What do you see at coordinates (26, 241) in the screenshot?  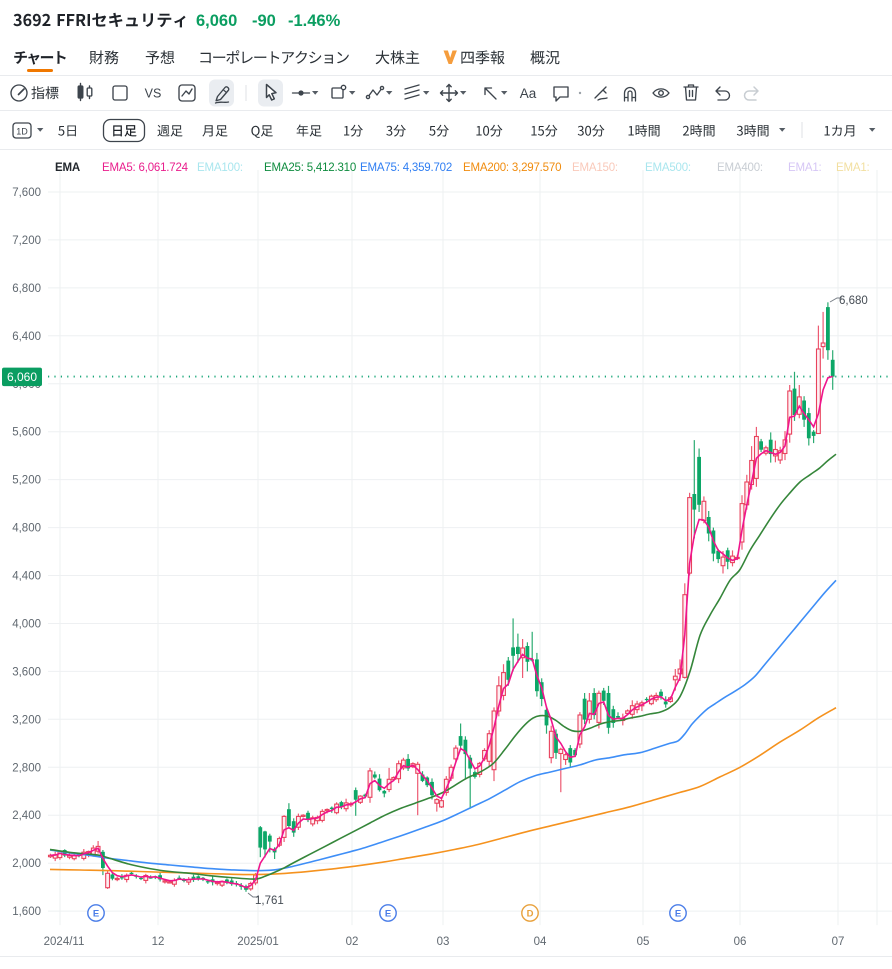 I see `svg-text: 7,200` at bounding box center [26, 241].